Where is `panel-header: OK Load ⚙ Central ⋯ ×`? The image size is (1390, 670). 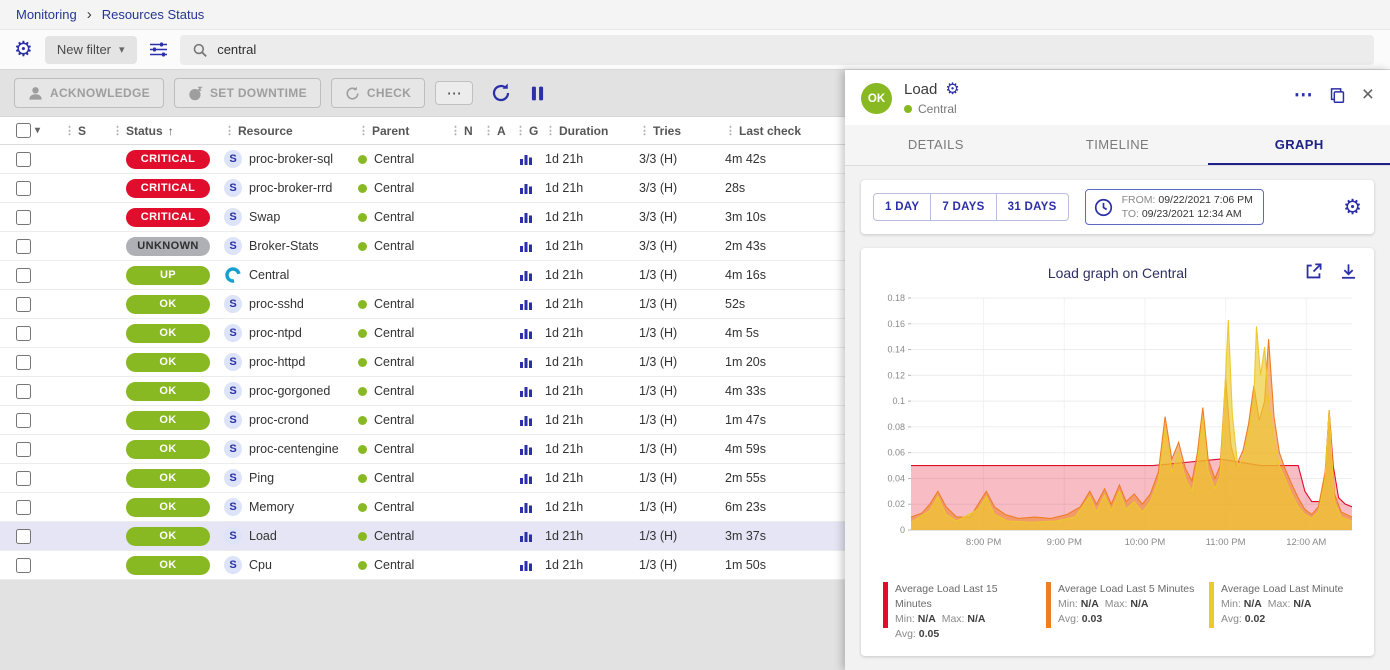 panel-header: OK Load ⚙ Central ⋯ × is located at coordinates (1117, 97).